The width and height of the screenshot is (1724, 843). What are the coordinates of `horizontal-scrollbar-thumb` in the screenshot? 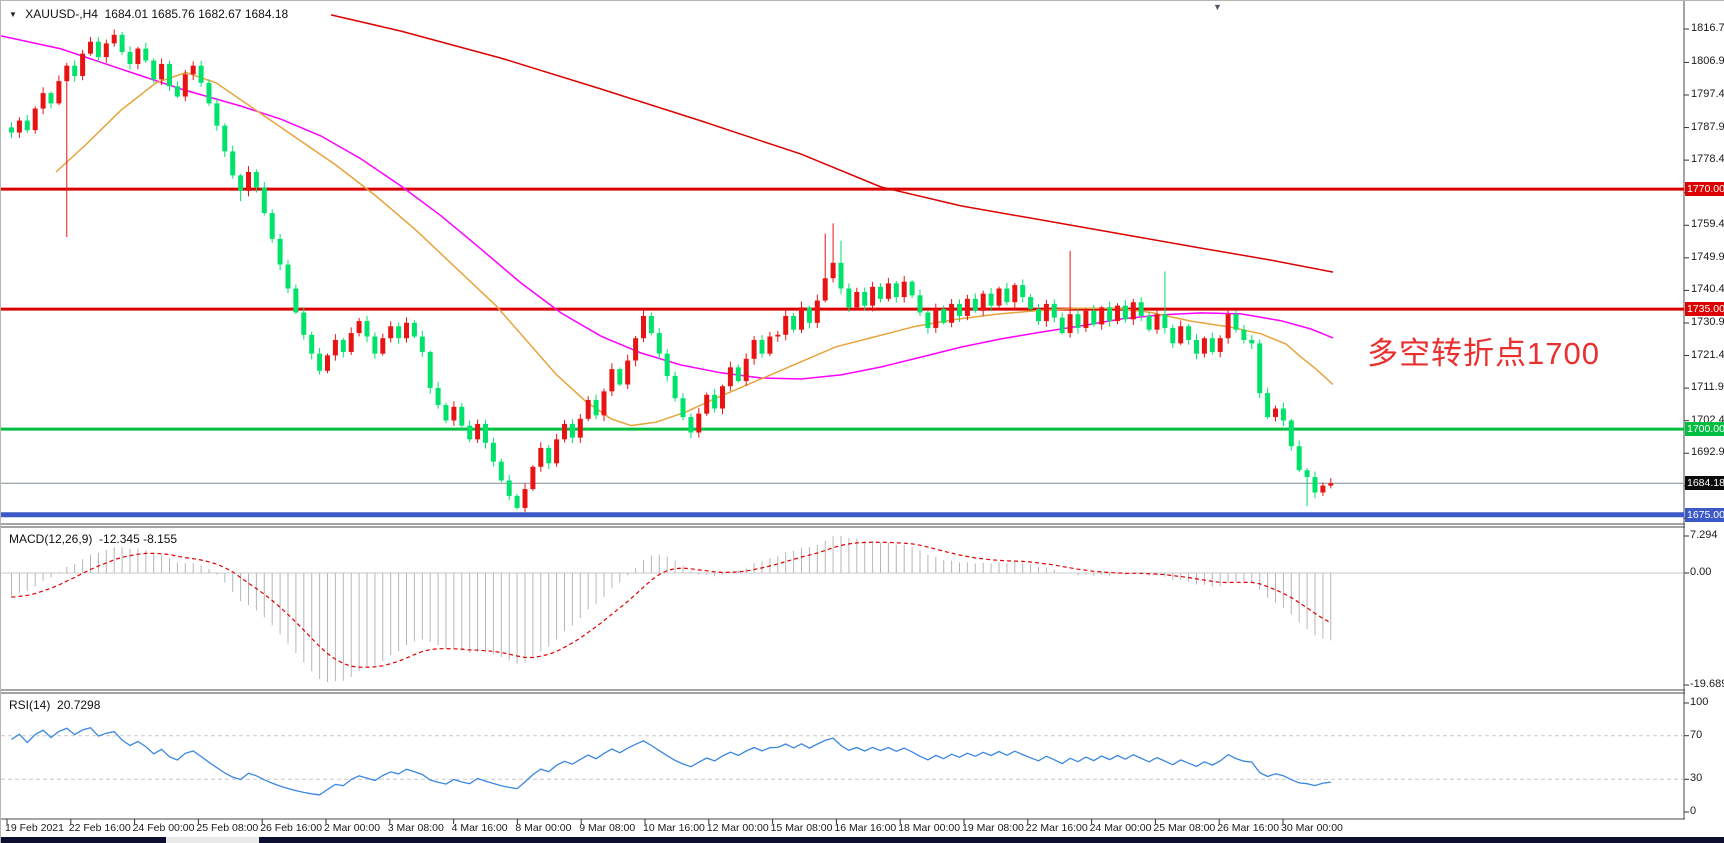 It's located at (212, 840).